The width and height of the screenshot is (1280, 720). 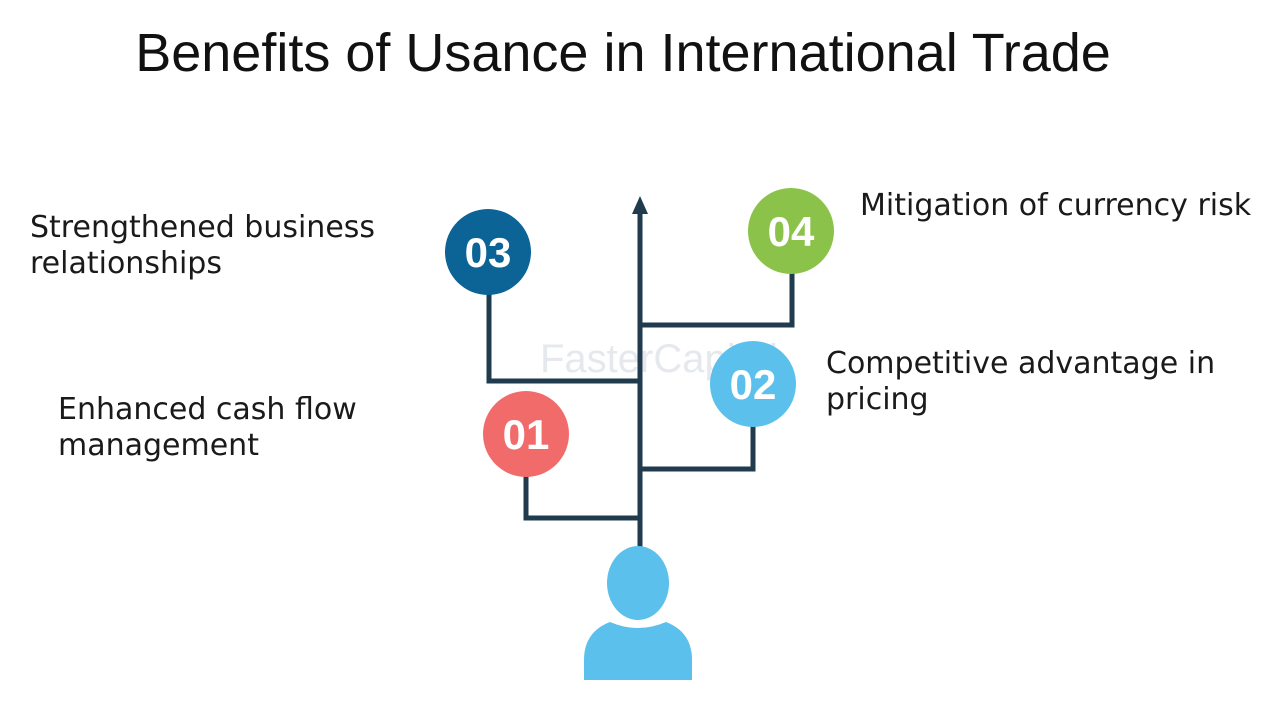 I want to click on step-03-badge: 03, so click(x=488, y=252).